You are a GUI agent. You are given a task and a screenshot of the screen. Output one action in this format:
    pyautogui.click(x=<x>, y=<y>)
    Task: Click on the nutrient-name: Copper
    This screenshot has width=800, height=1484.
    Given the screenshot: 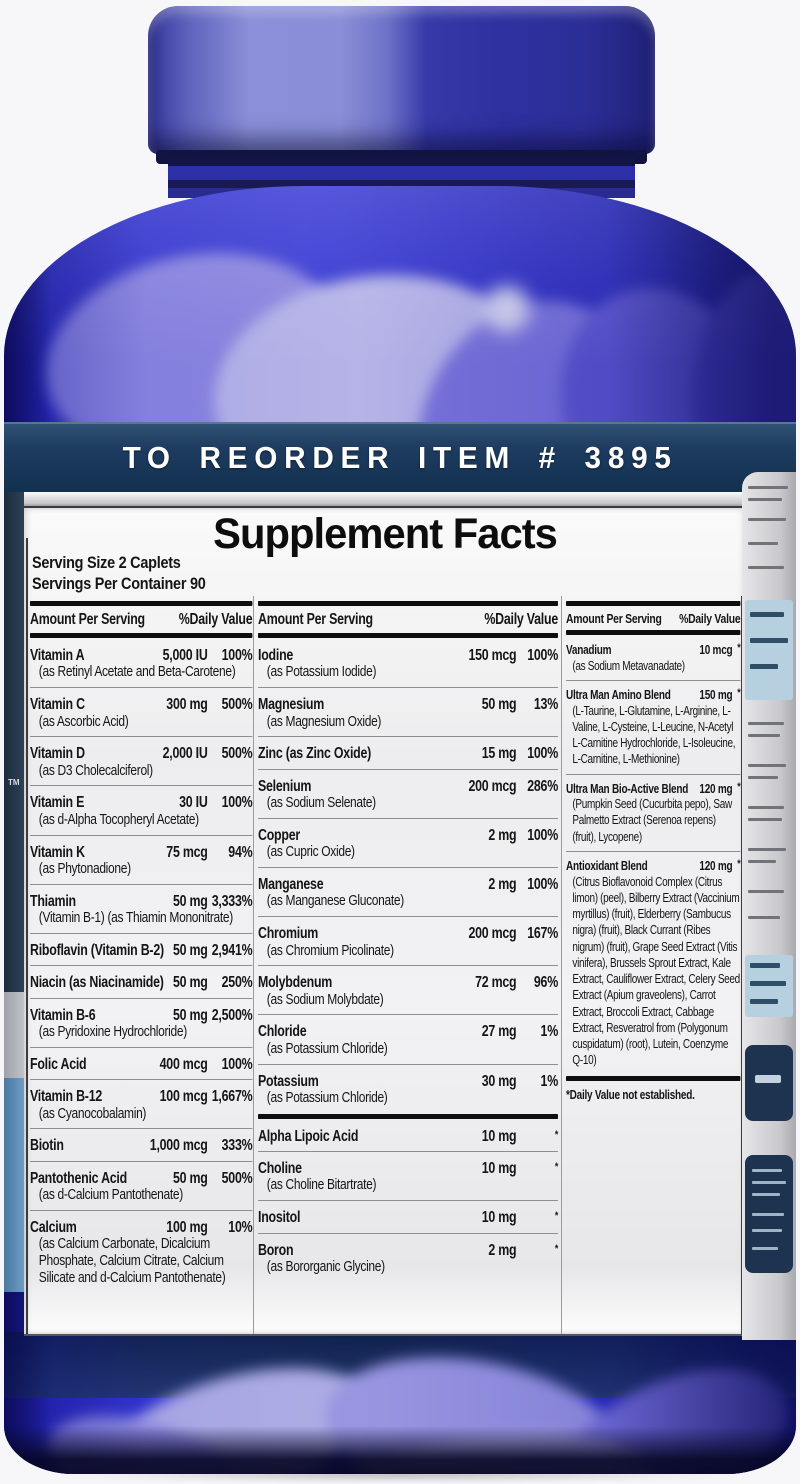 What is the action you would take?
    pyautogui.click(x=279, y=835)
    